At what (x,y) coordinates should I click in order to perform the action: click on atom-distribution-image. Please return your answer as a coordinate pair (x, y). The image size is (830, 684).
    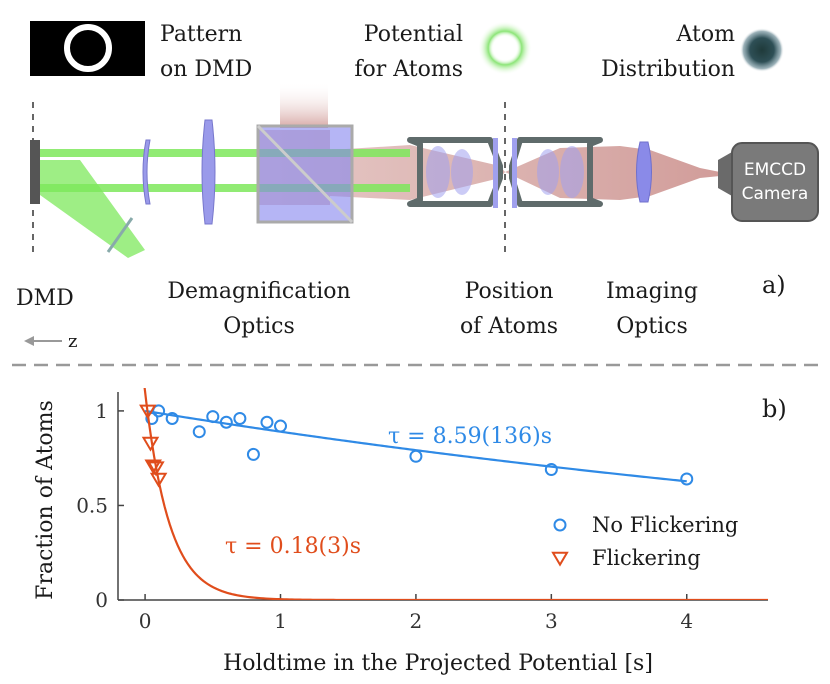
    Looking at the image, I should click on (762, 50).